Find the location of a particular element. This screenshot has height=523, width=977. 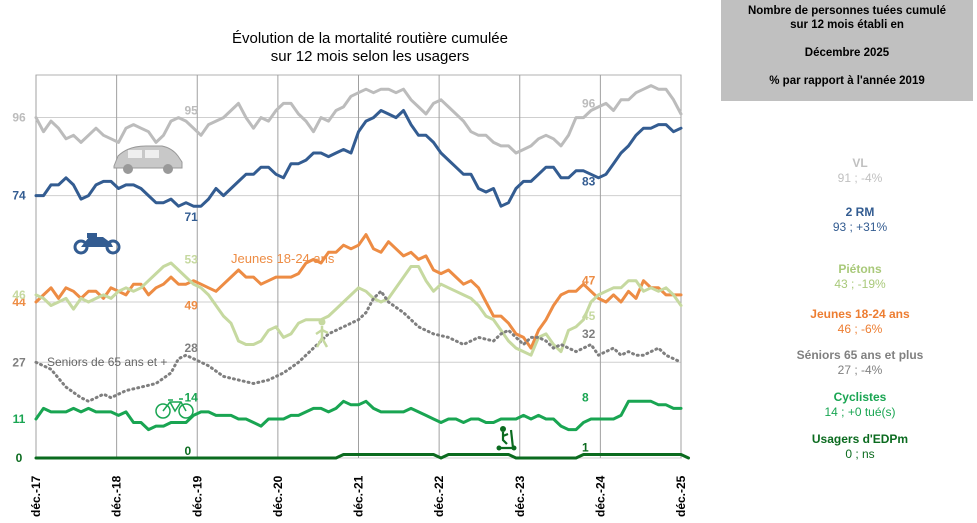

legend-jeunes-name: Jeunes 18-24 ans is located at coordinates (860, 314).